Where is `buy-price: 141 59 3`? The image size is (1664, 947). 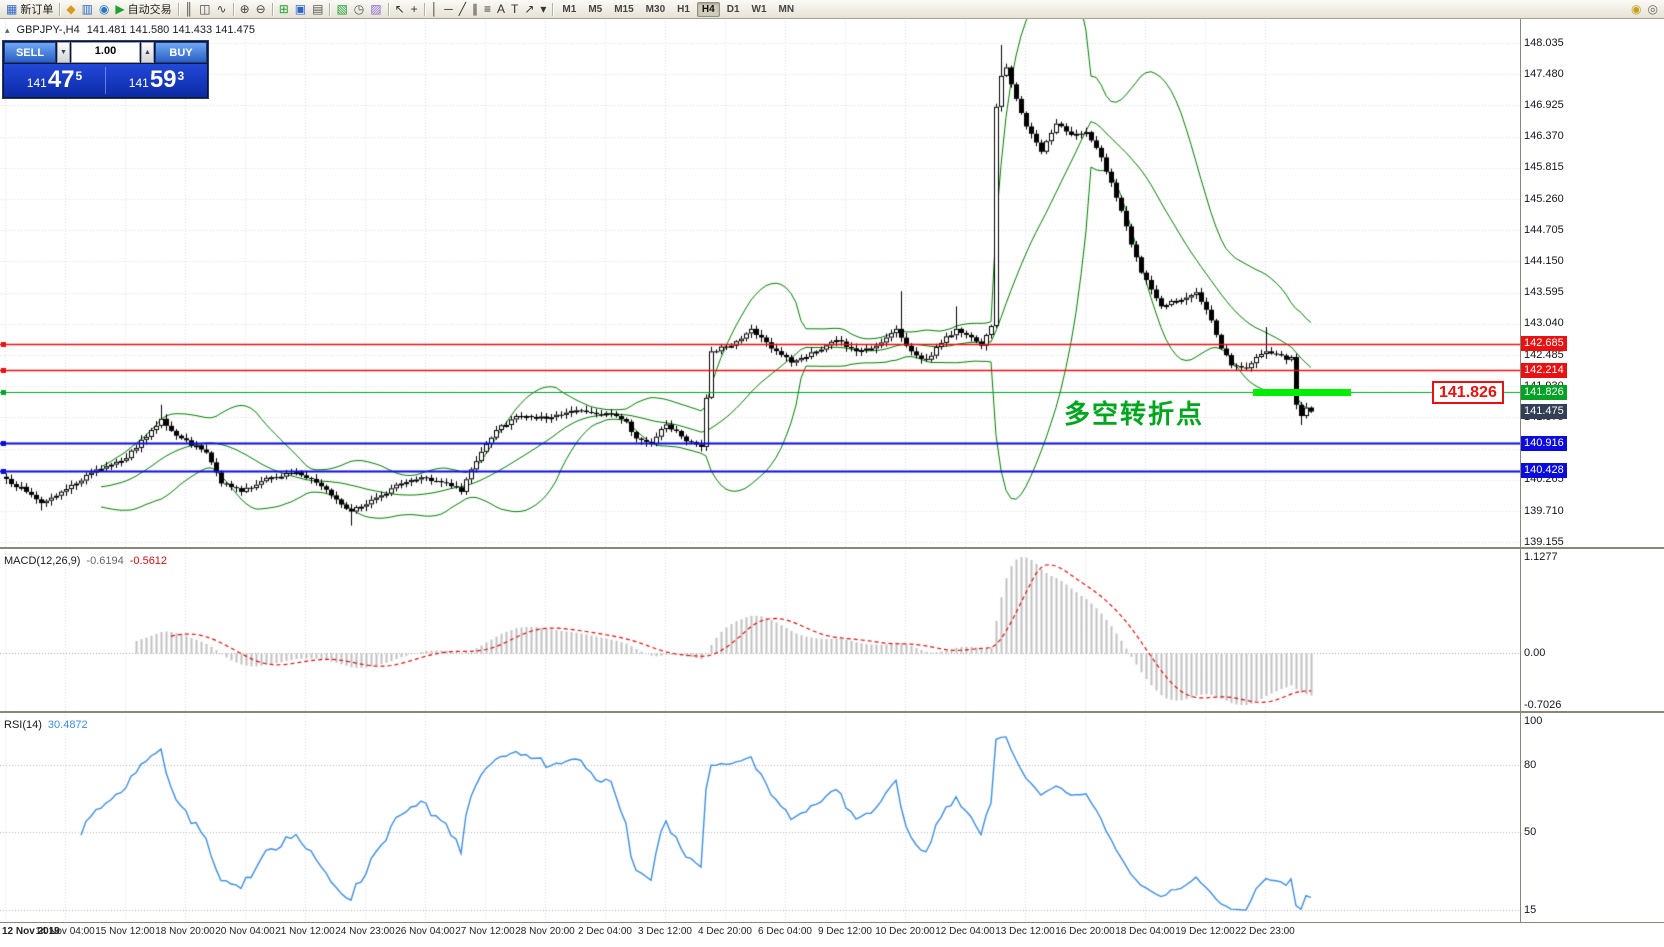 buy-price: 141 59 3 is located at coordinates (156, 80).